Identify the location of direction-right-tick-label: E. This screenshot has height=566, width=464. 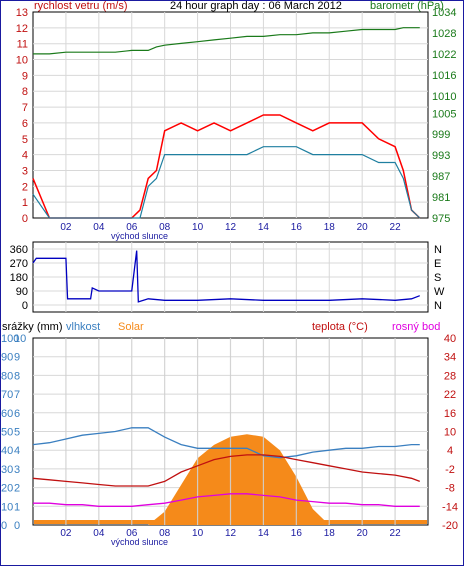
(437, 264).